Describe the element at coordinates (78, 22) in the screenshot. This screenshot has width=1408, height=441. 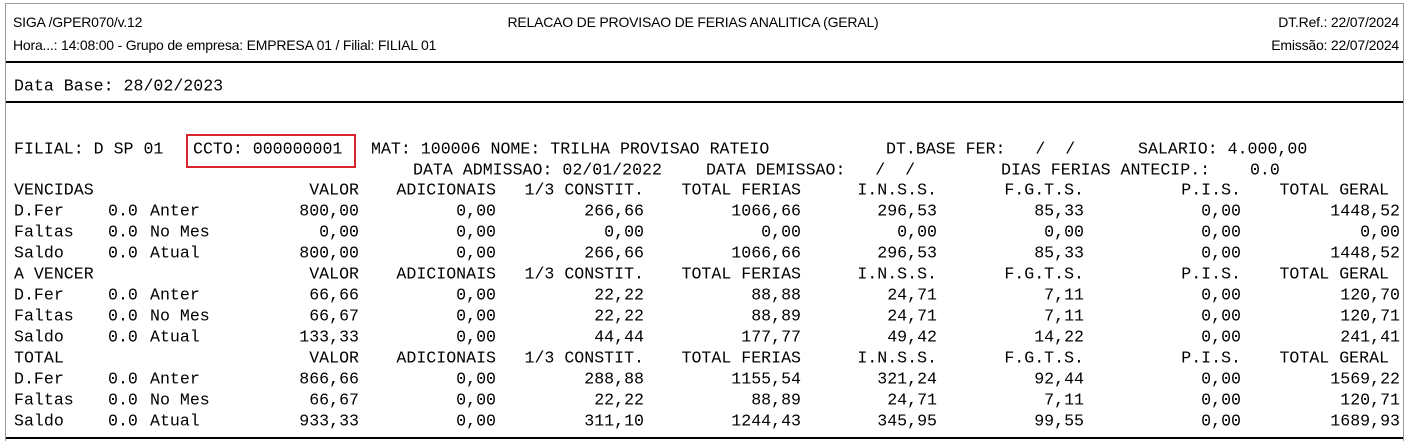
I see `program-id: SIGA /GPER070/v.12` at that location.